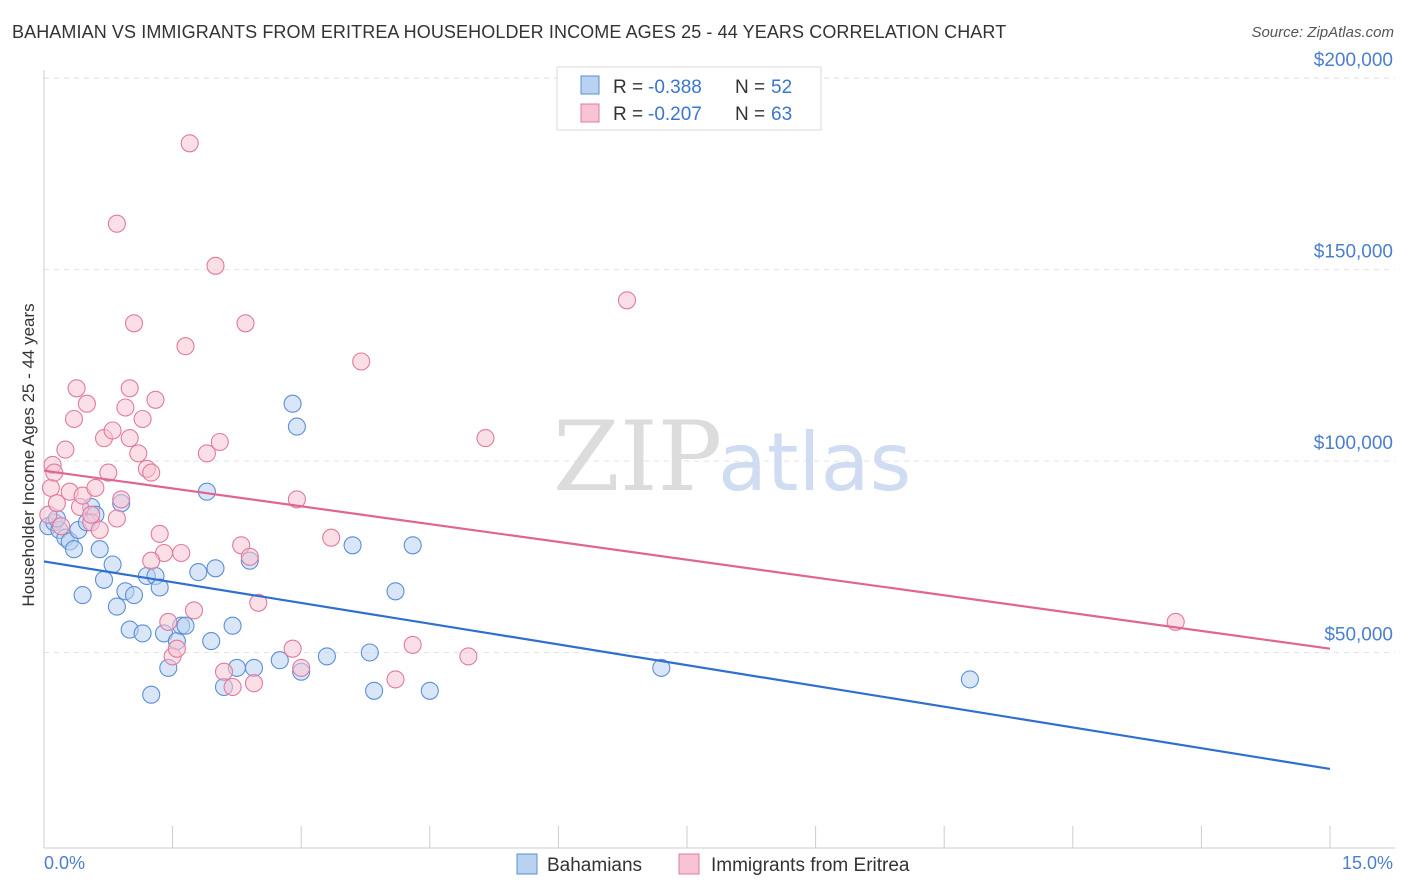  I want to click on x-tick-label-min: 0.0%, so click(64, 863).